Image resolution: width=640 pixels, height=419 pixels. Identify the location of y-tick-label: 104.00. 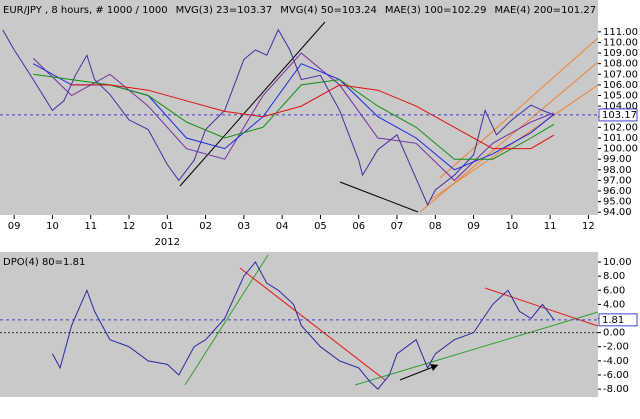
(620, 106).